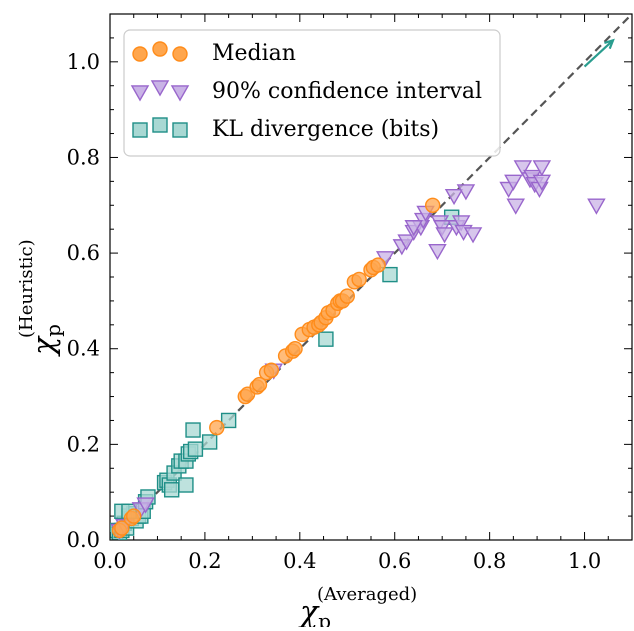  I want to click on arrow-shaft, so click(598, 53).